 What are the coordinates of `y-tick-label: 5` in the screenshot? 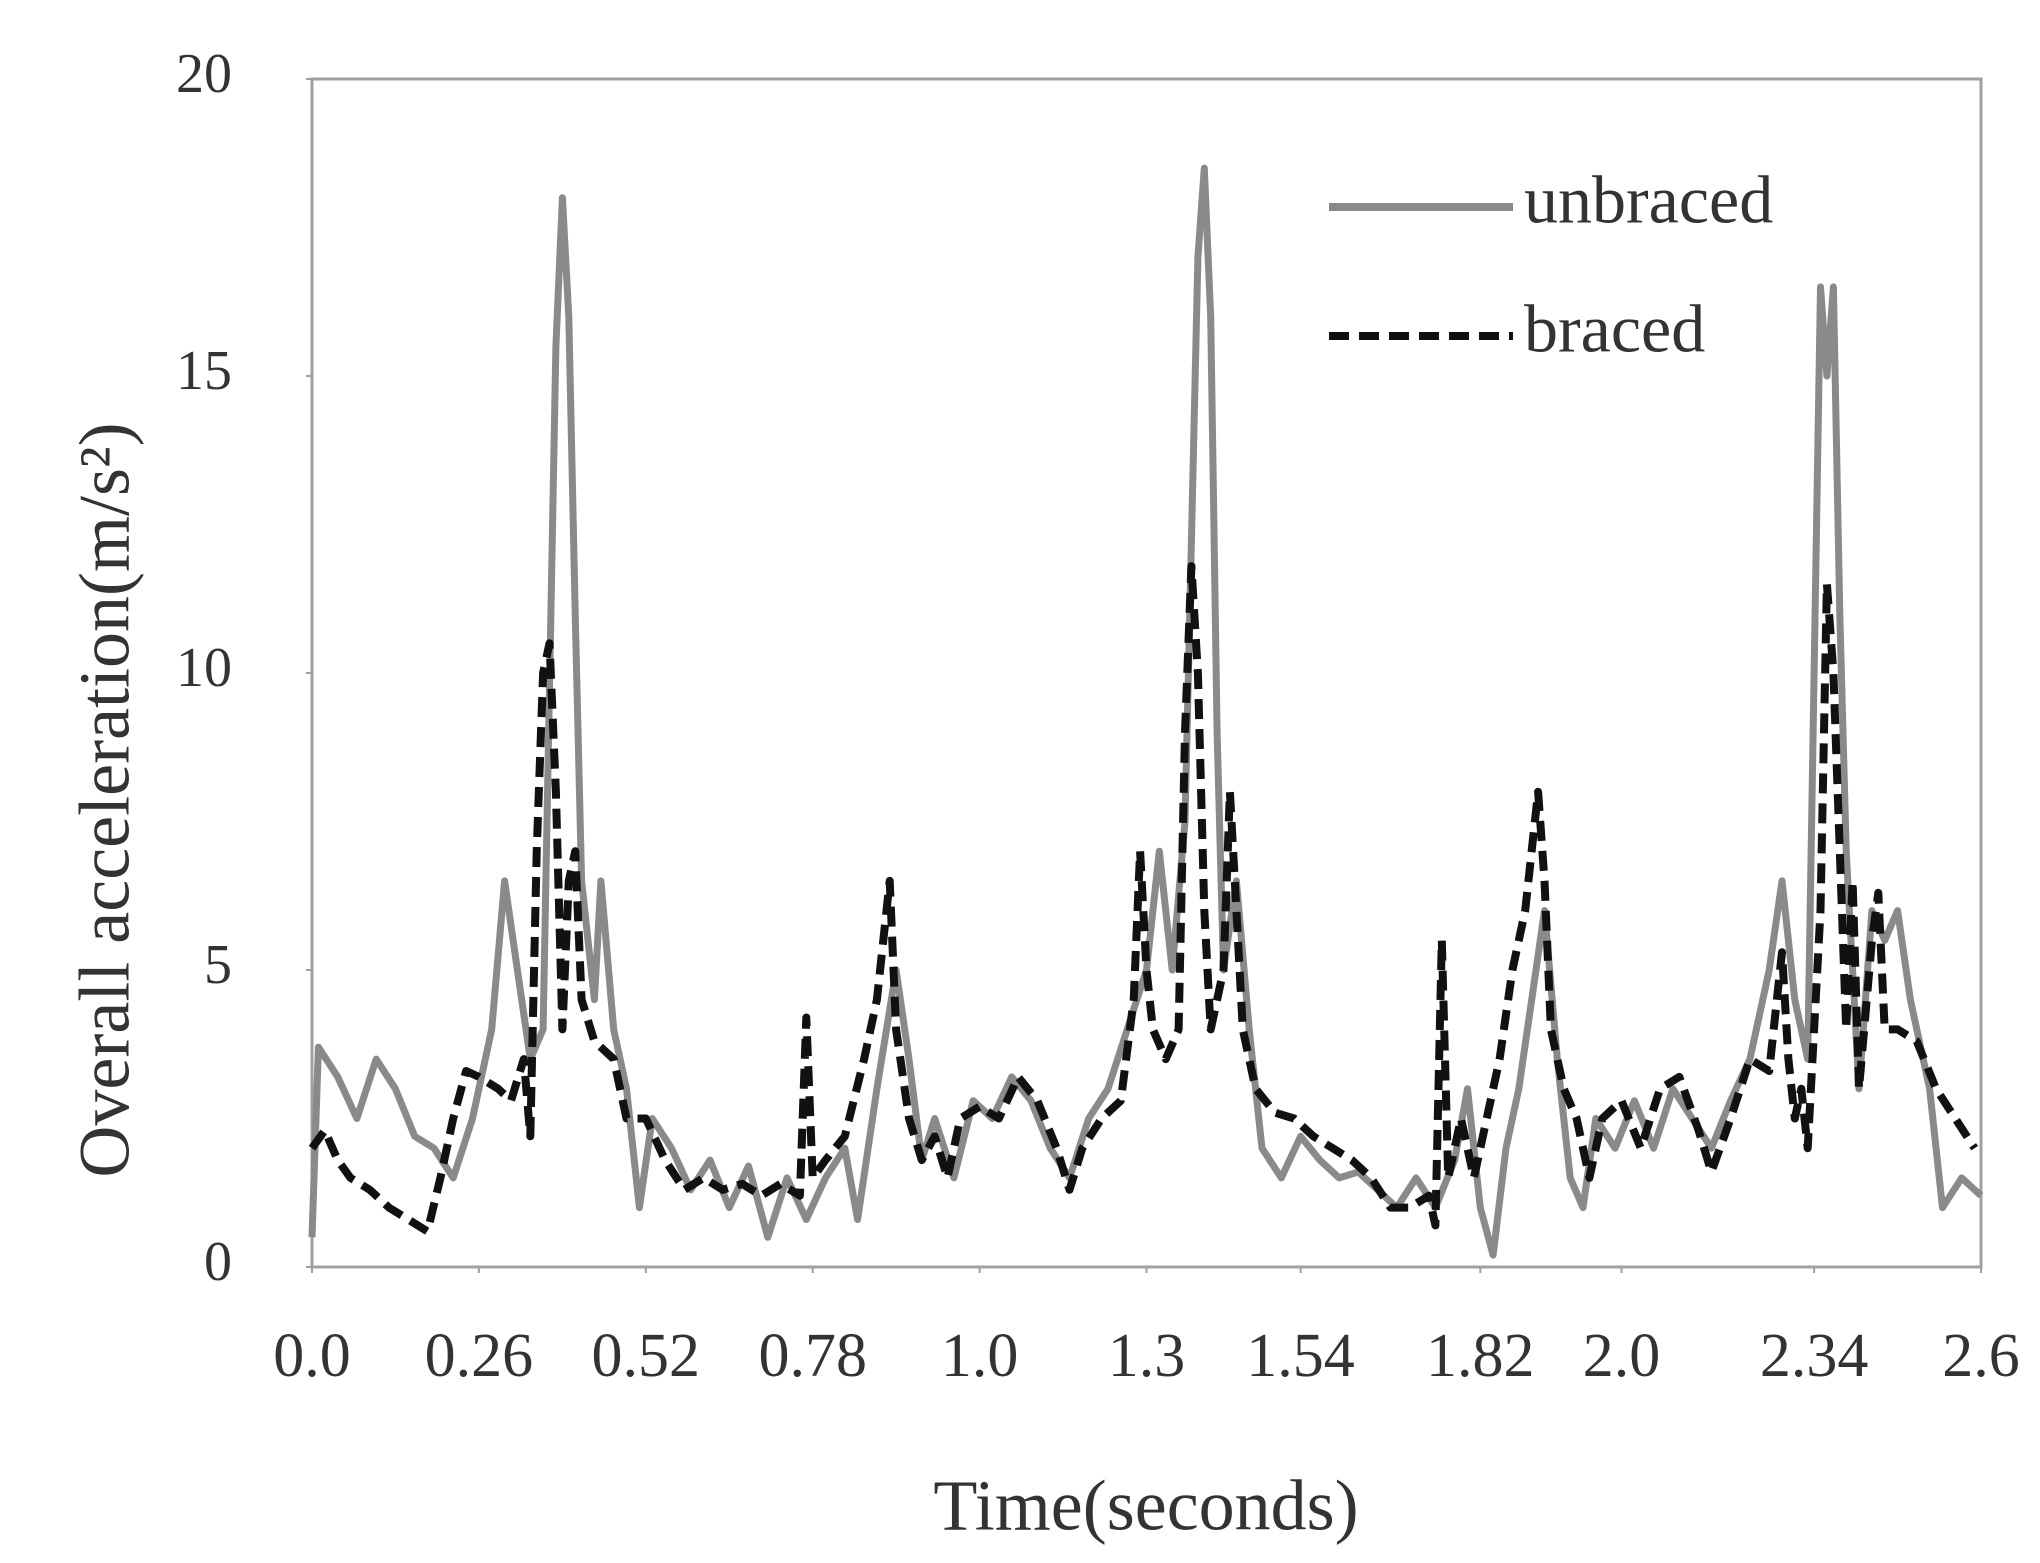 It's located at (218, 965).